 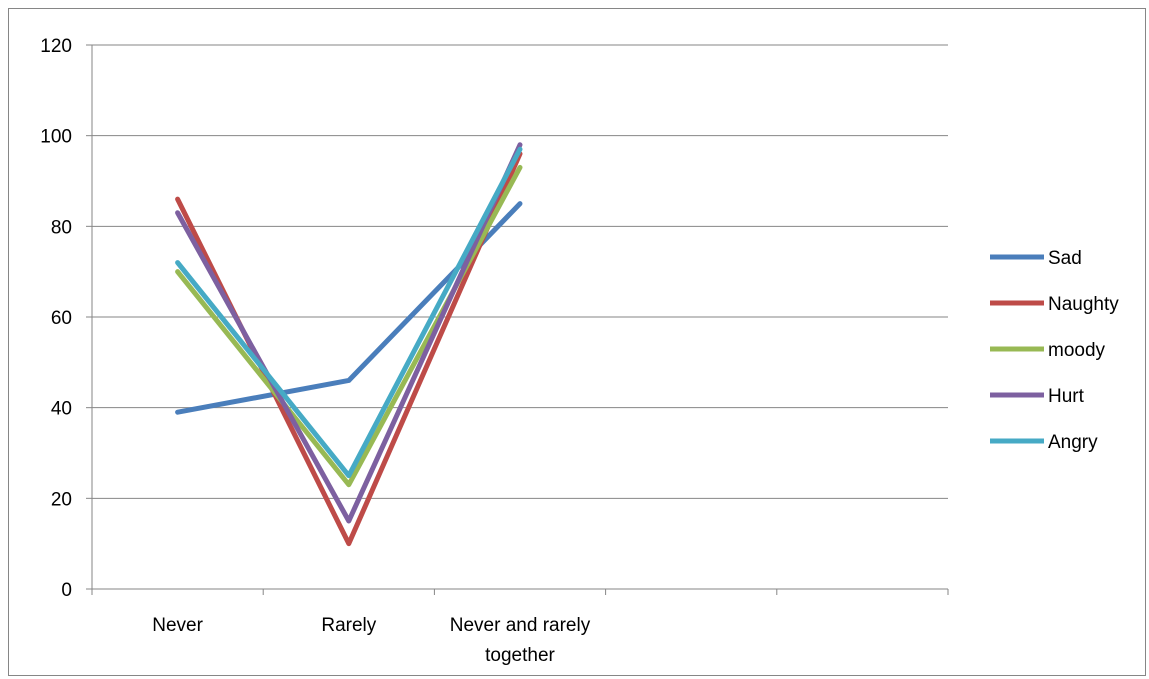 What do you see at coordinates (1073, 442) in the screenshot?
I see `legend-label: Angry` at bounding box center [1073, 442].